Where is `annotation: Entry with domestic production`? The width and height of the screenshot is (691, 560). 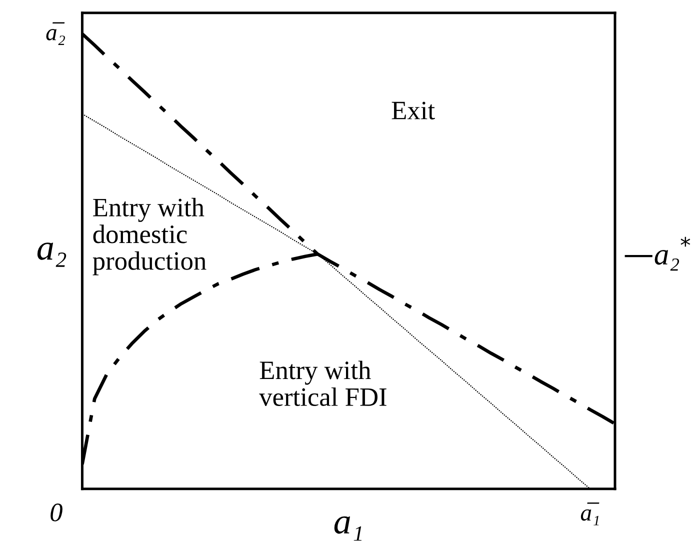
annotation: Entry with domestic production is located at coordinates (149, 237).